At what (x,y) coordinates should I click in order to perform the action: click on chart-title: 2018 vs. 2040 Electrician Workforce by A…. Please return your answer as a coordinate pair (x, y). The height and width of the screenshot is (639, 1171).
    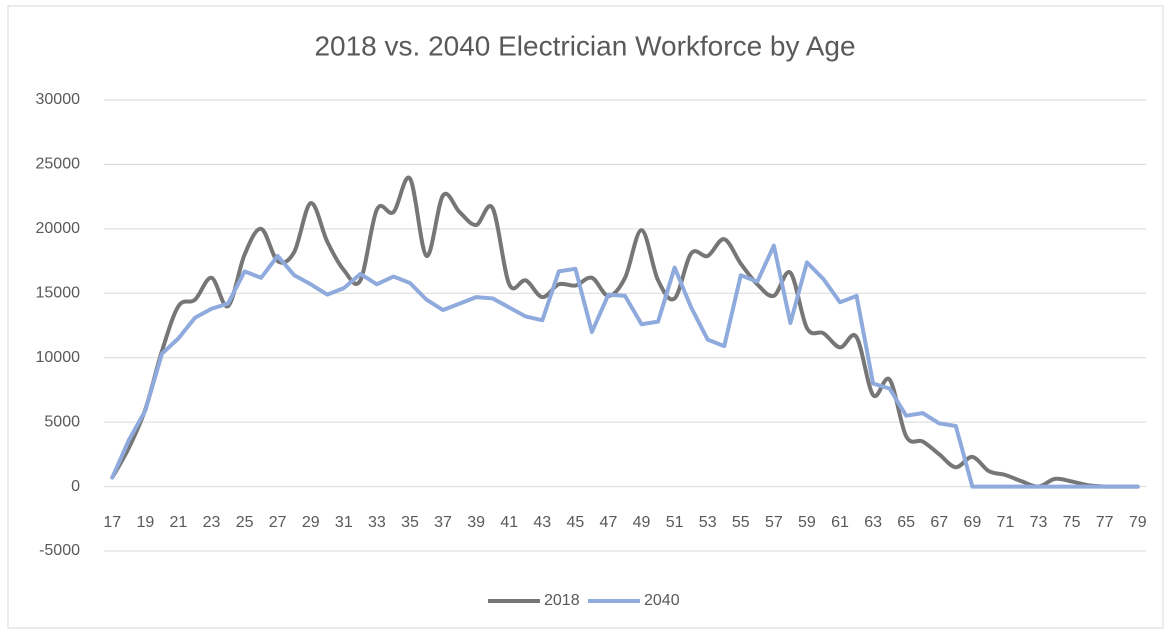
    Looking at the image, I should click on (584, 45).